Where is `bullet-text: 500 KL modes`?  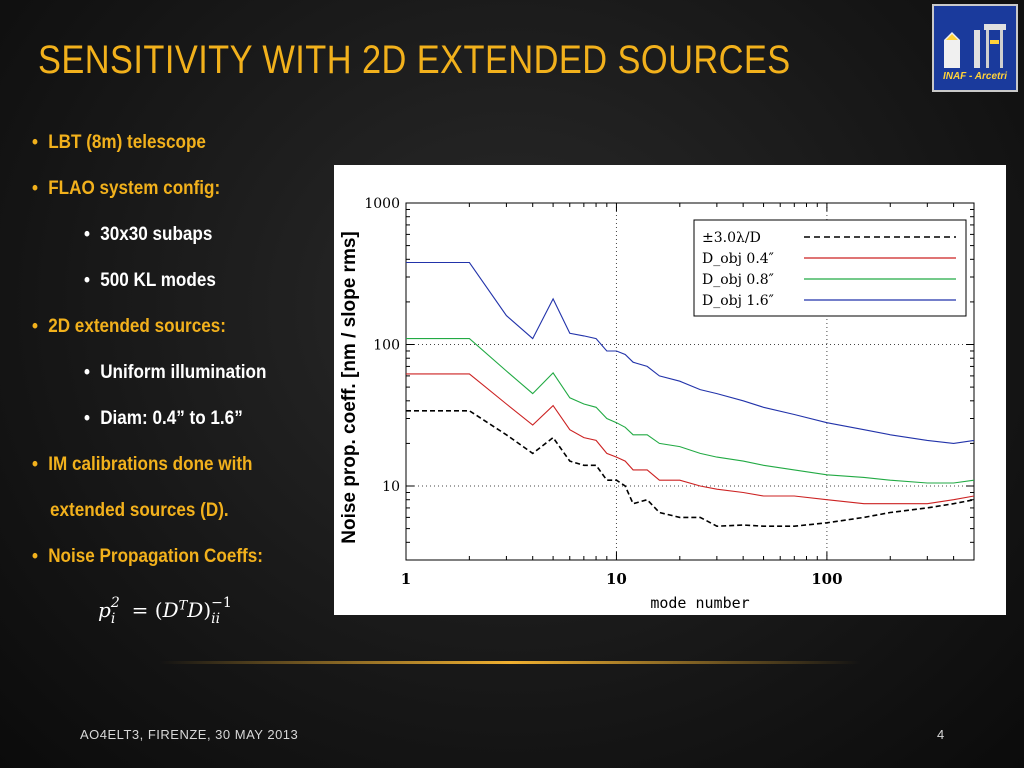 bullet-text: 500 KL modes is located at coordinates (158, 280).